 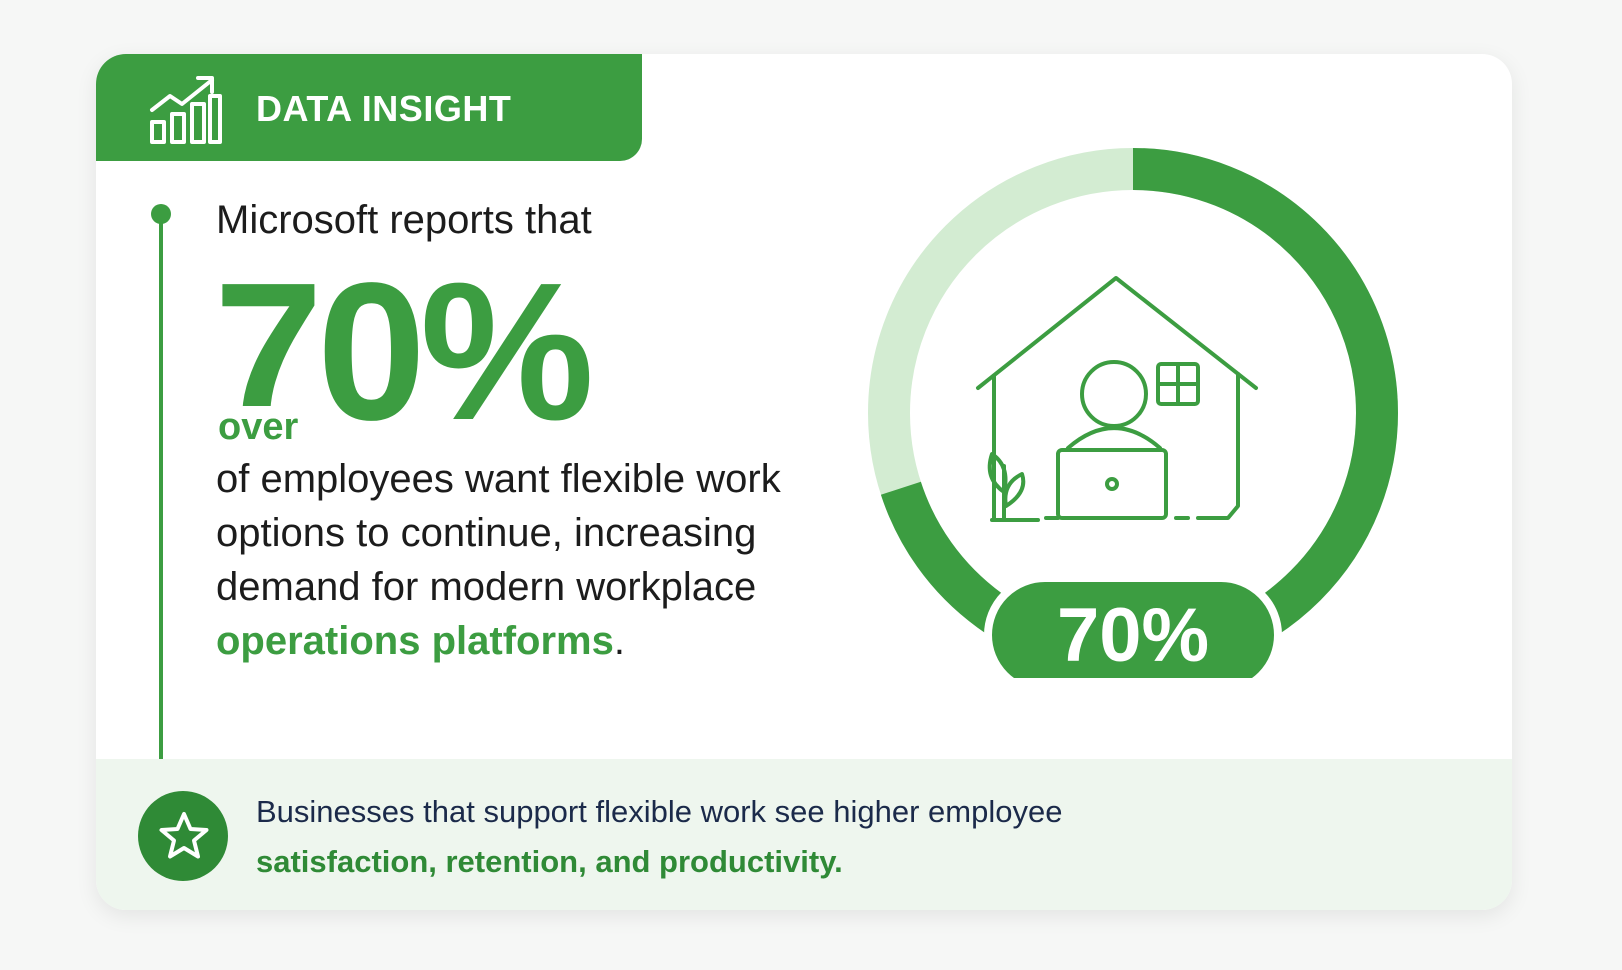 What do you see at coordinates (161, 214) in the screenshot?
I see `accent-dot` at bounding box center [161, 214].